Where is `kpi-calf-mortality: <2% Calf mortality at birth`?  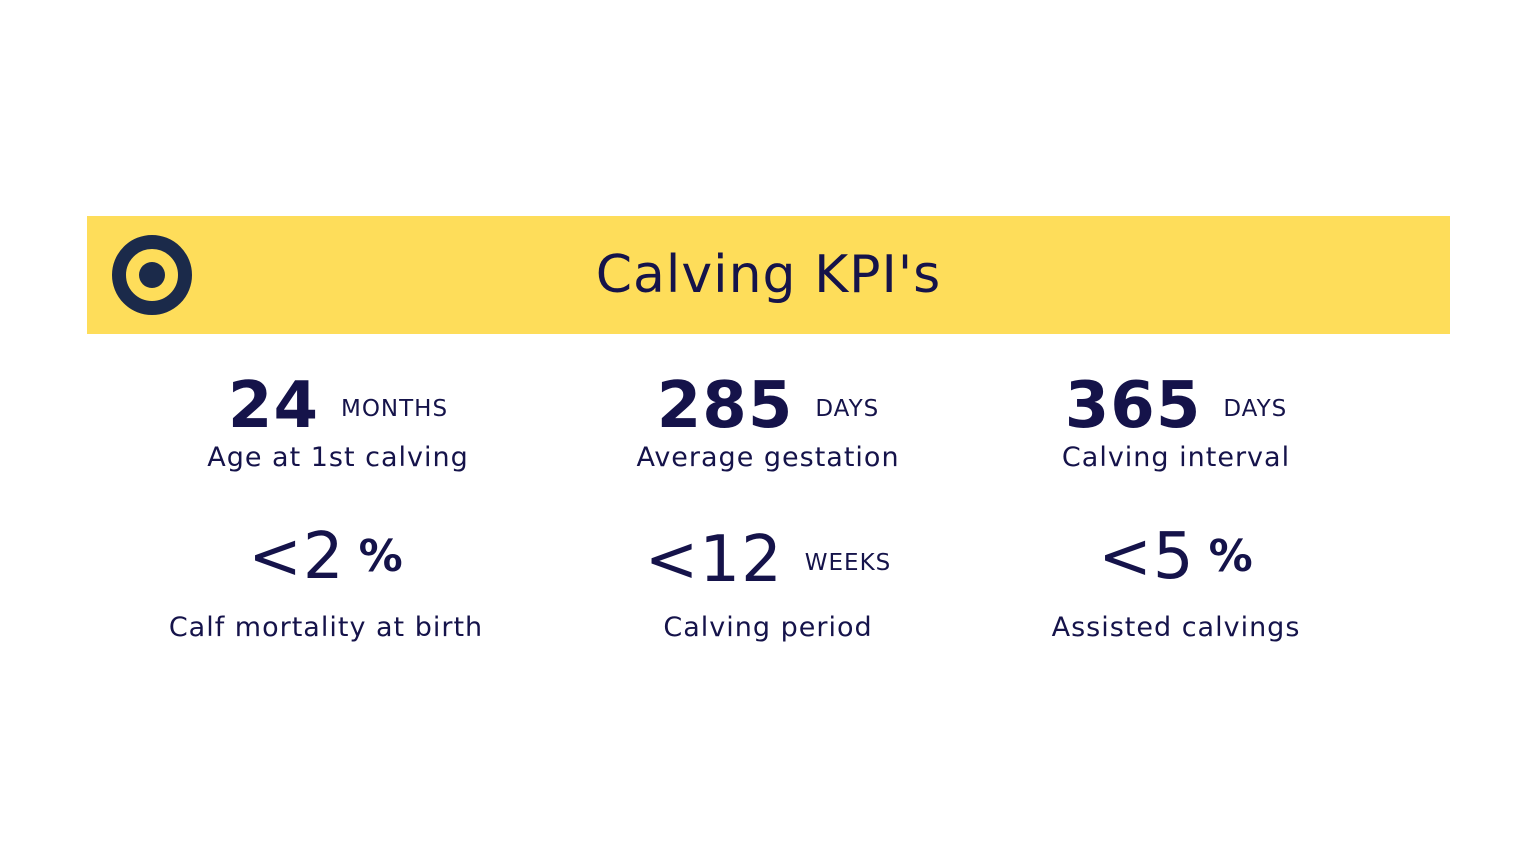 kpi-calf-mortality: <2% Calf mortality at birth is located at coordinates (326, 587).